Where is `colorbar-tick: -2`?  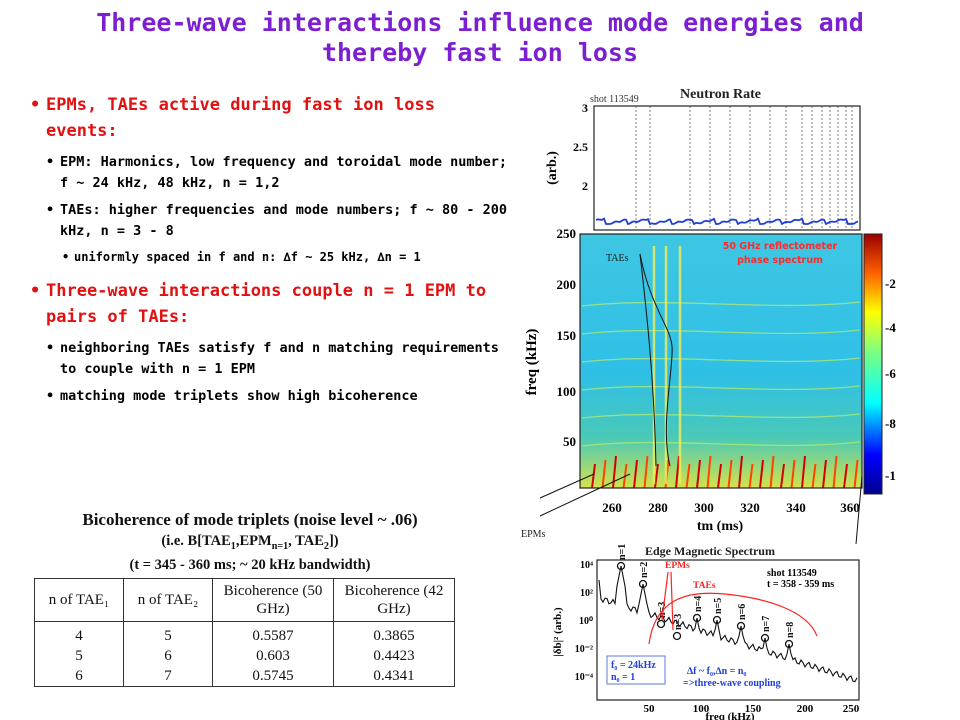
colorbar-tick: -2 is located at coordinates (890, 283).